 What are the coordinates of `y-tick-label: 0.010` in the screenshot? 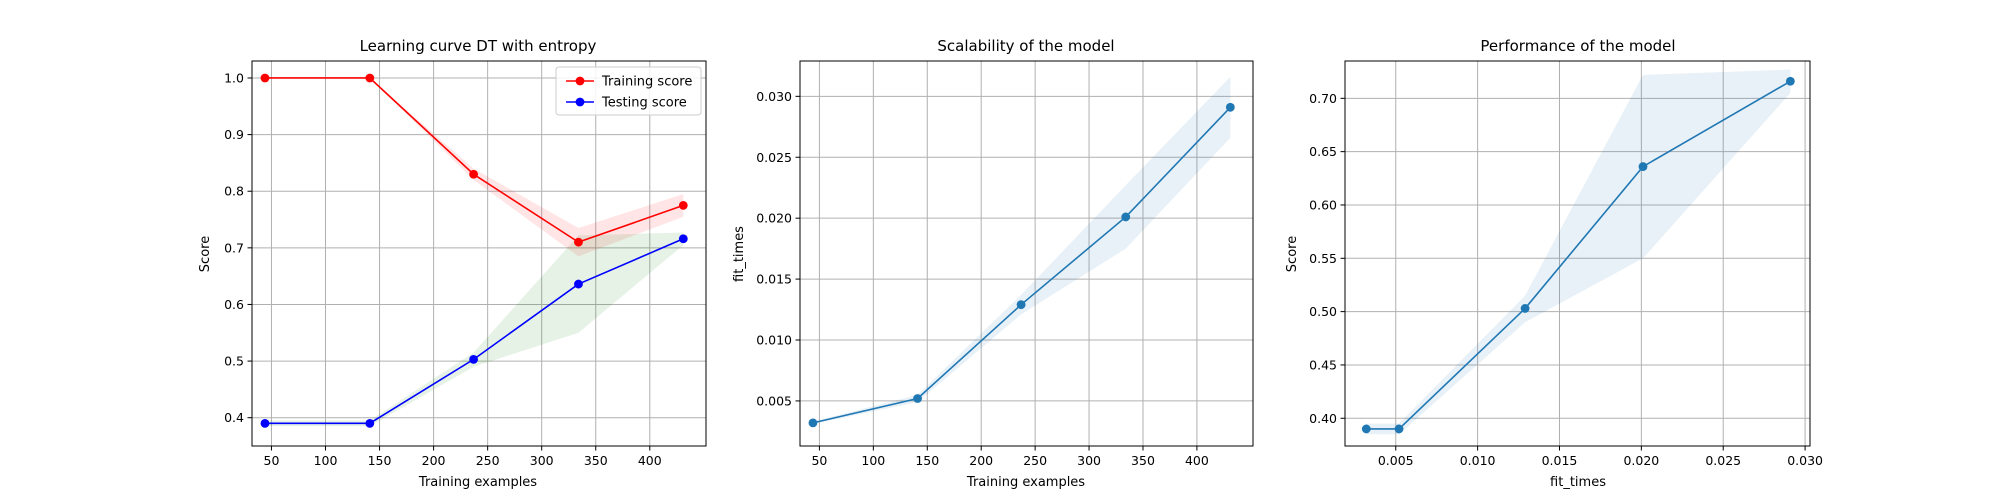 It's located at (774, 340).